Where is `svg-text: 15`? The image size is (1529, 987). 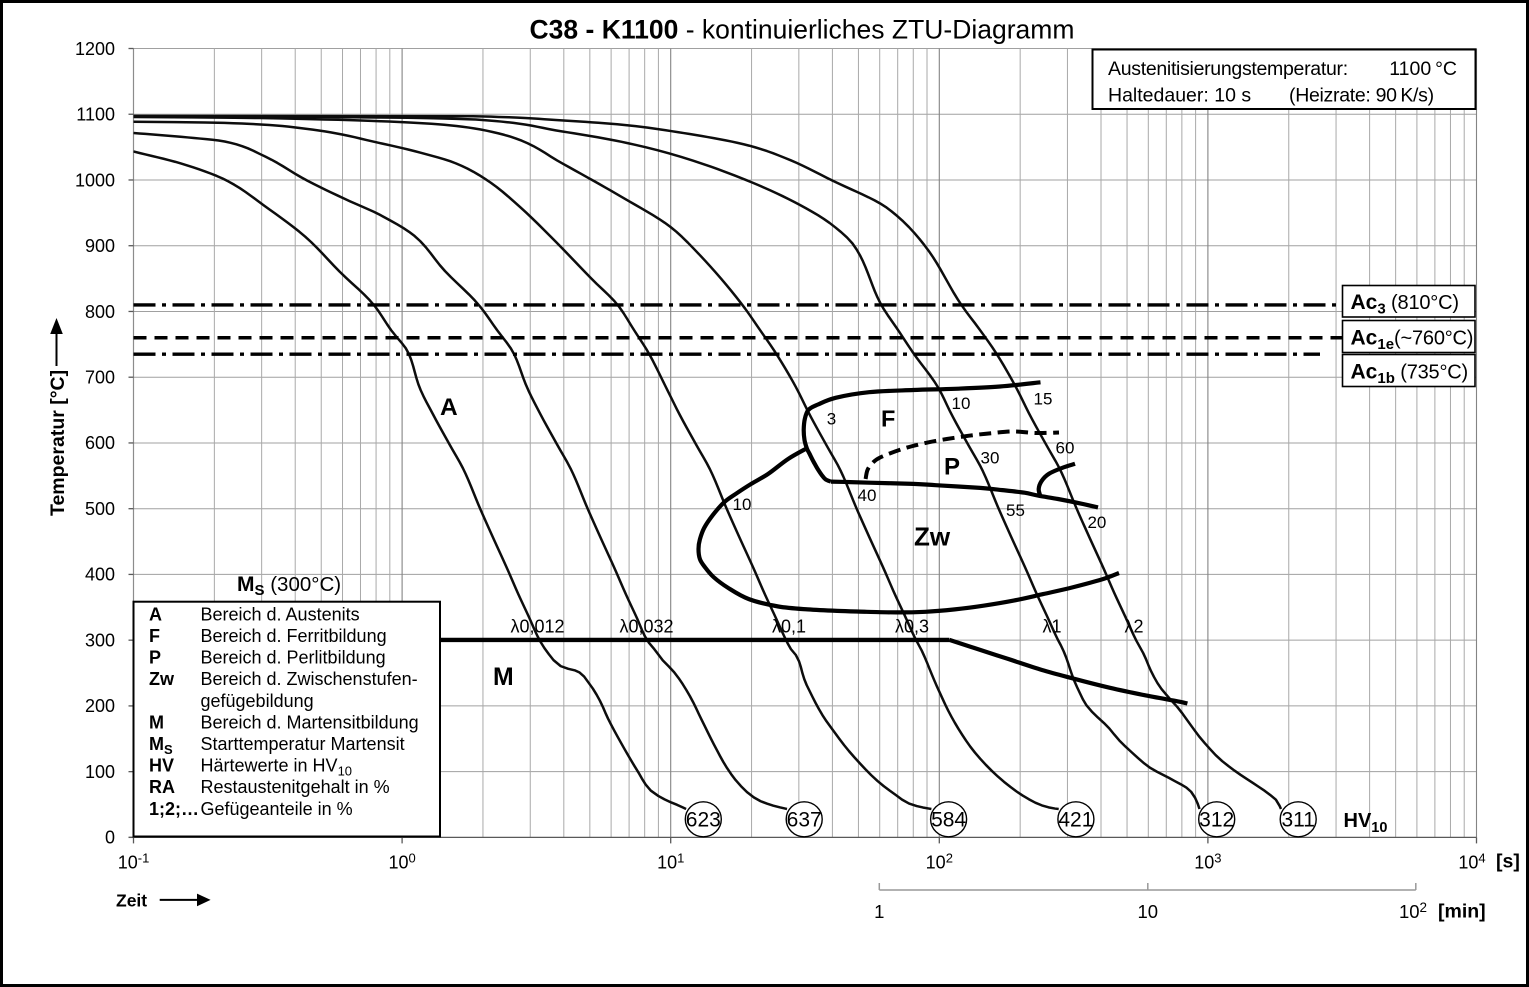 svg-text: 15 is located at coordinates (1043, 399).